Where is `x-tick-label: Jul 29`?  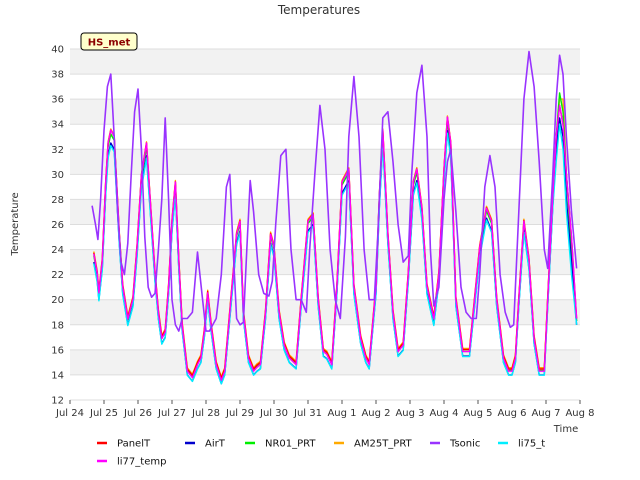
x-tick-label: Jul 29 is located at coordinates (239, 413).